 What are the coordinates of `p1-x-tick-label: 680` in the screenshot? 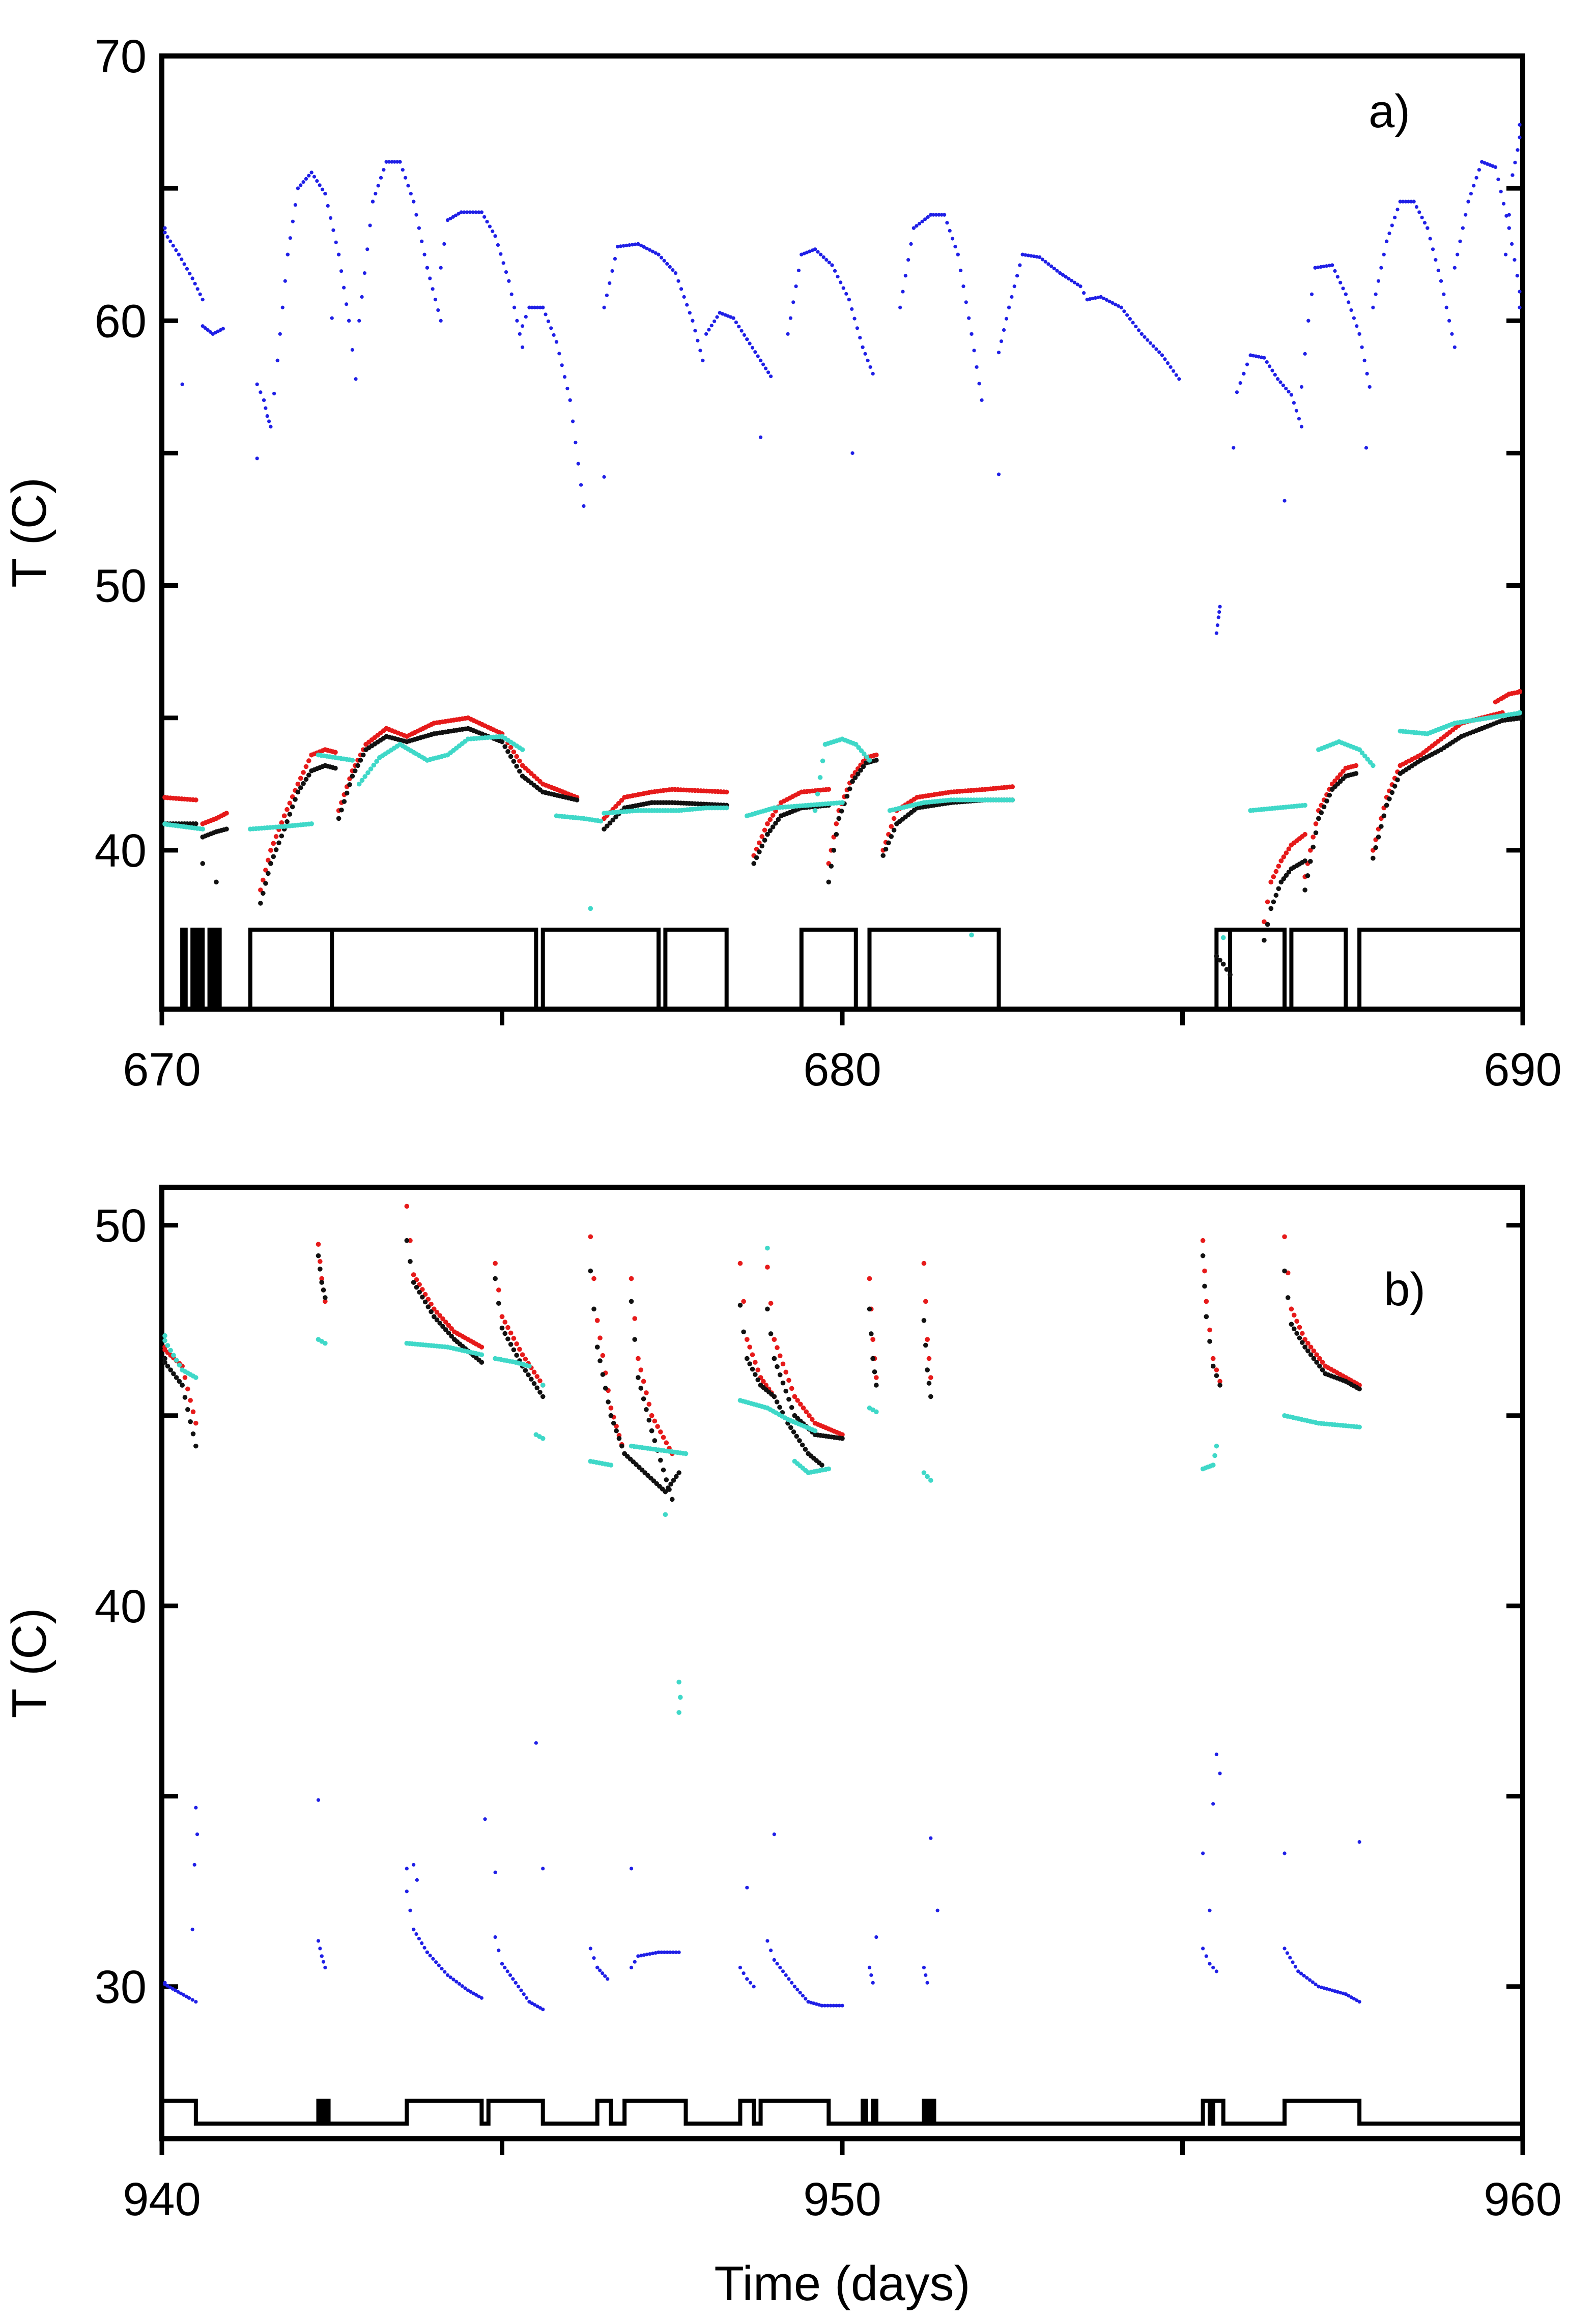 It's located at (842, 1070).